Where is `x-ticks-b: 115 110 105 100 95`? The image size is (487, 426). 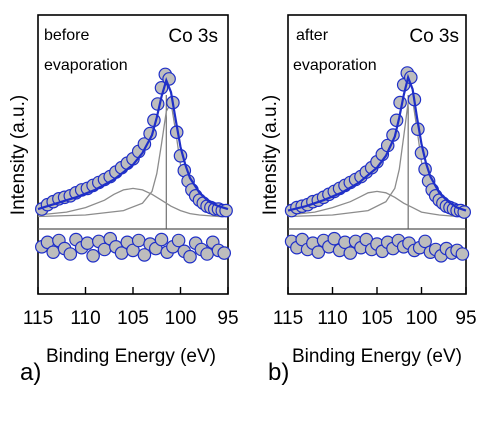
x-ticks-b: 115 110 105 100 95 is located at coordinates (375, 308).